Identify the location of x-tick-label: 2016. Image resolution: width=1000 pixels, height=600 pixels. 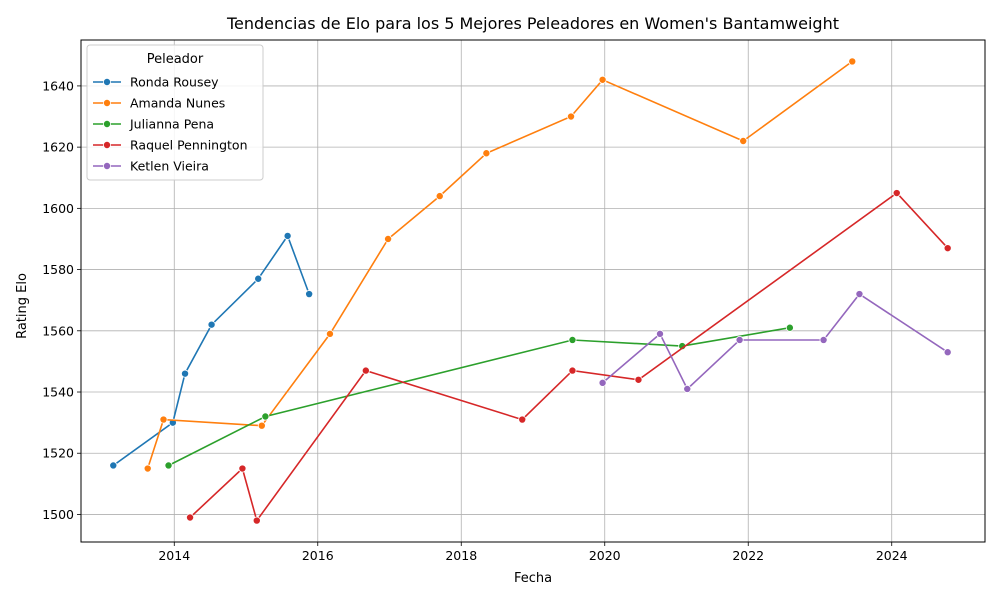
(318, 555).